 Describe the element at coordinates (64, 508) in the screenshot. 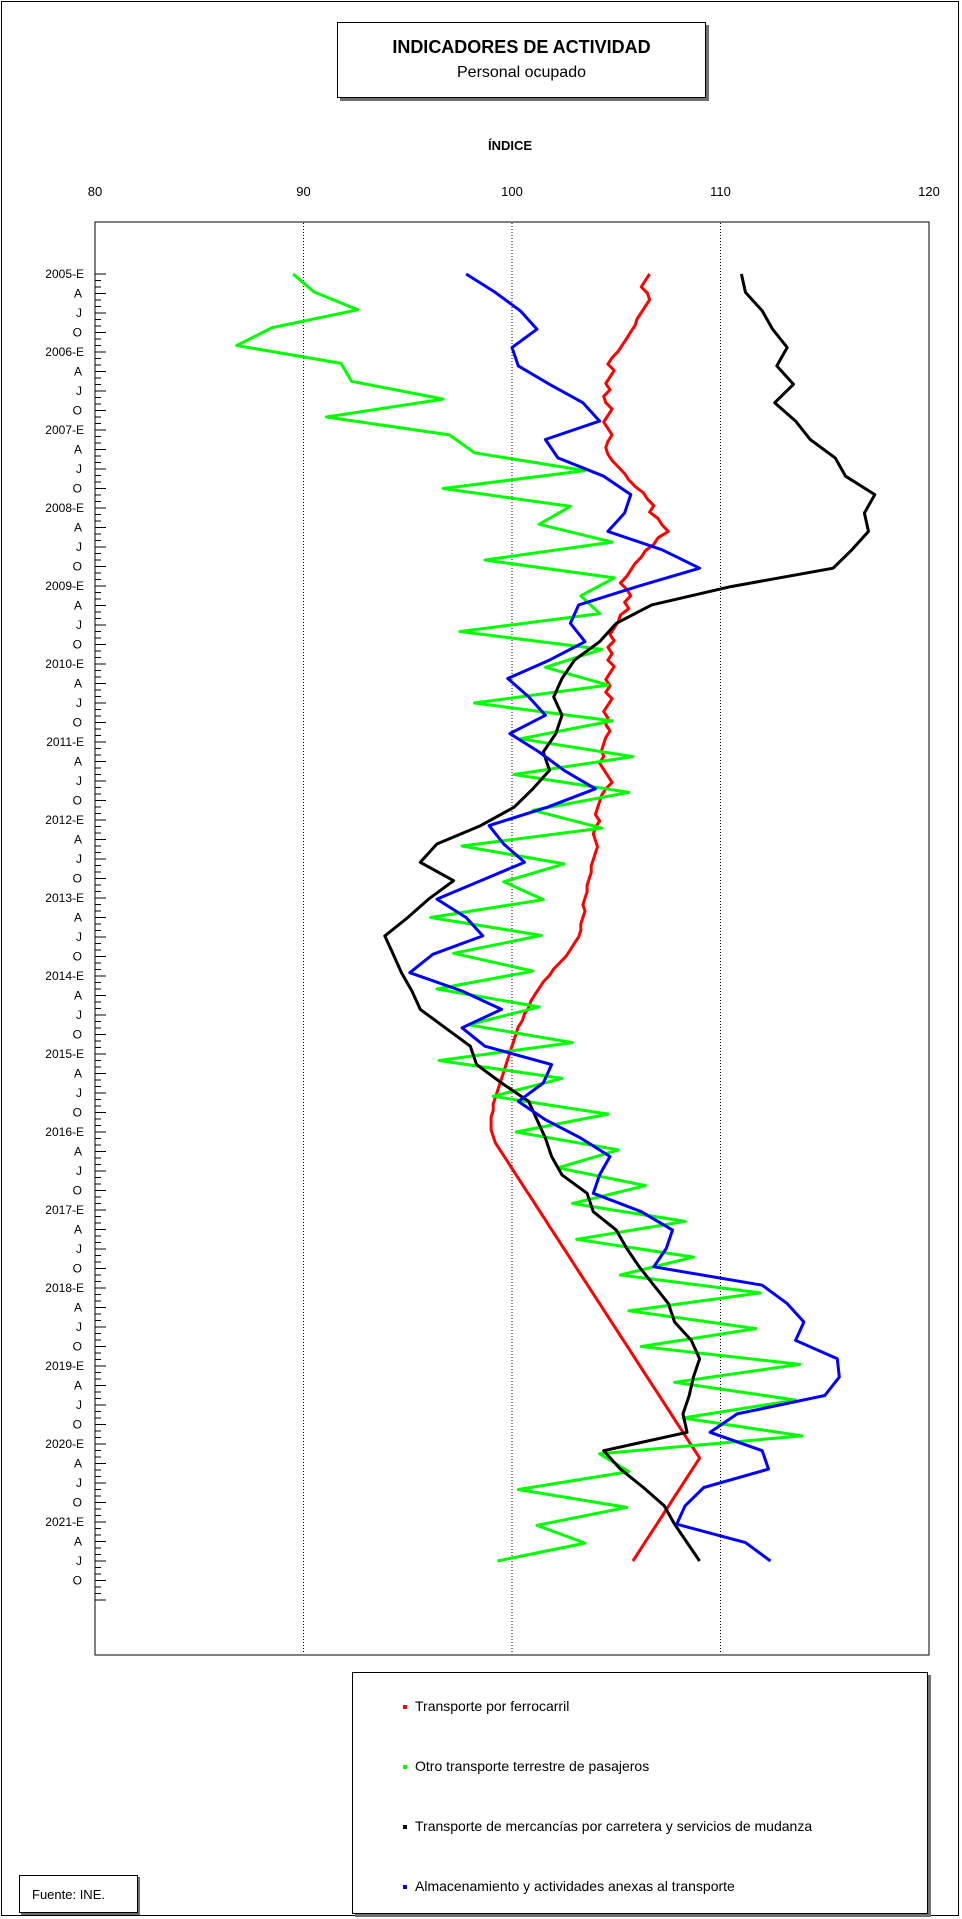

I see `y-tick-label: 2008-E` at that location.